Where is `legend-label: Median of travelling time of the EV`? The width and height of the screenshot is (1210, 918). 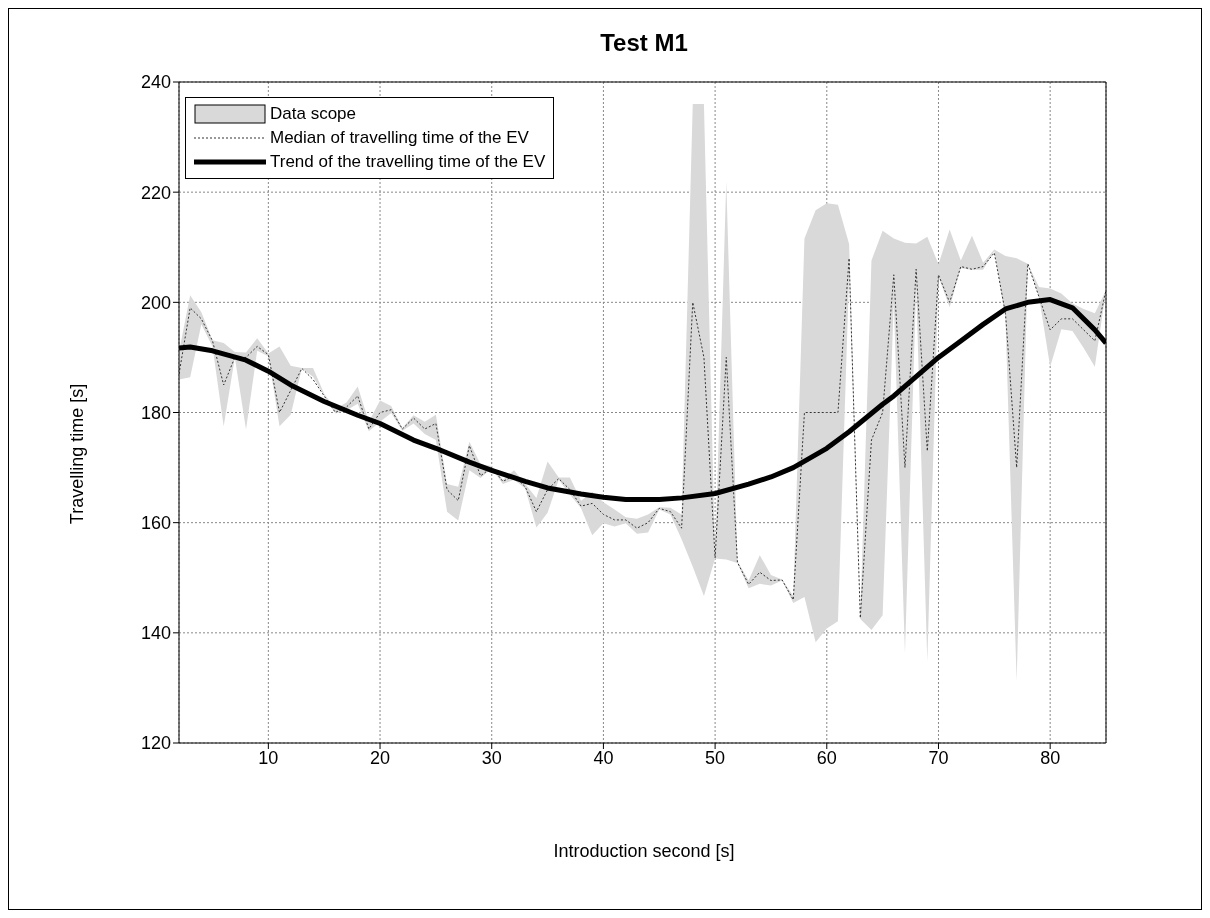
legend-label: Median of travelling time of the EV is located at coordinates (399, 138).